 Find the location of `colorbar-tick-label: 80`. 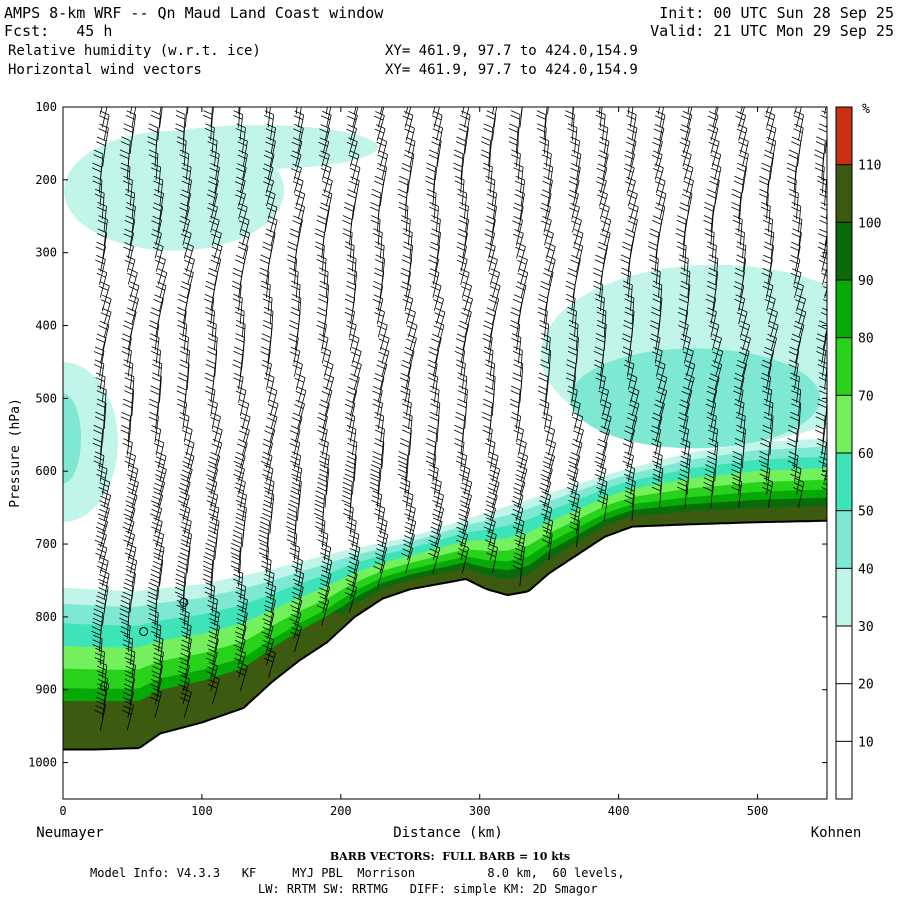

colorbar-tick-label: 80 is located at coordinates (866, 339).